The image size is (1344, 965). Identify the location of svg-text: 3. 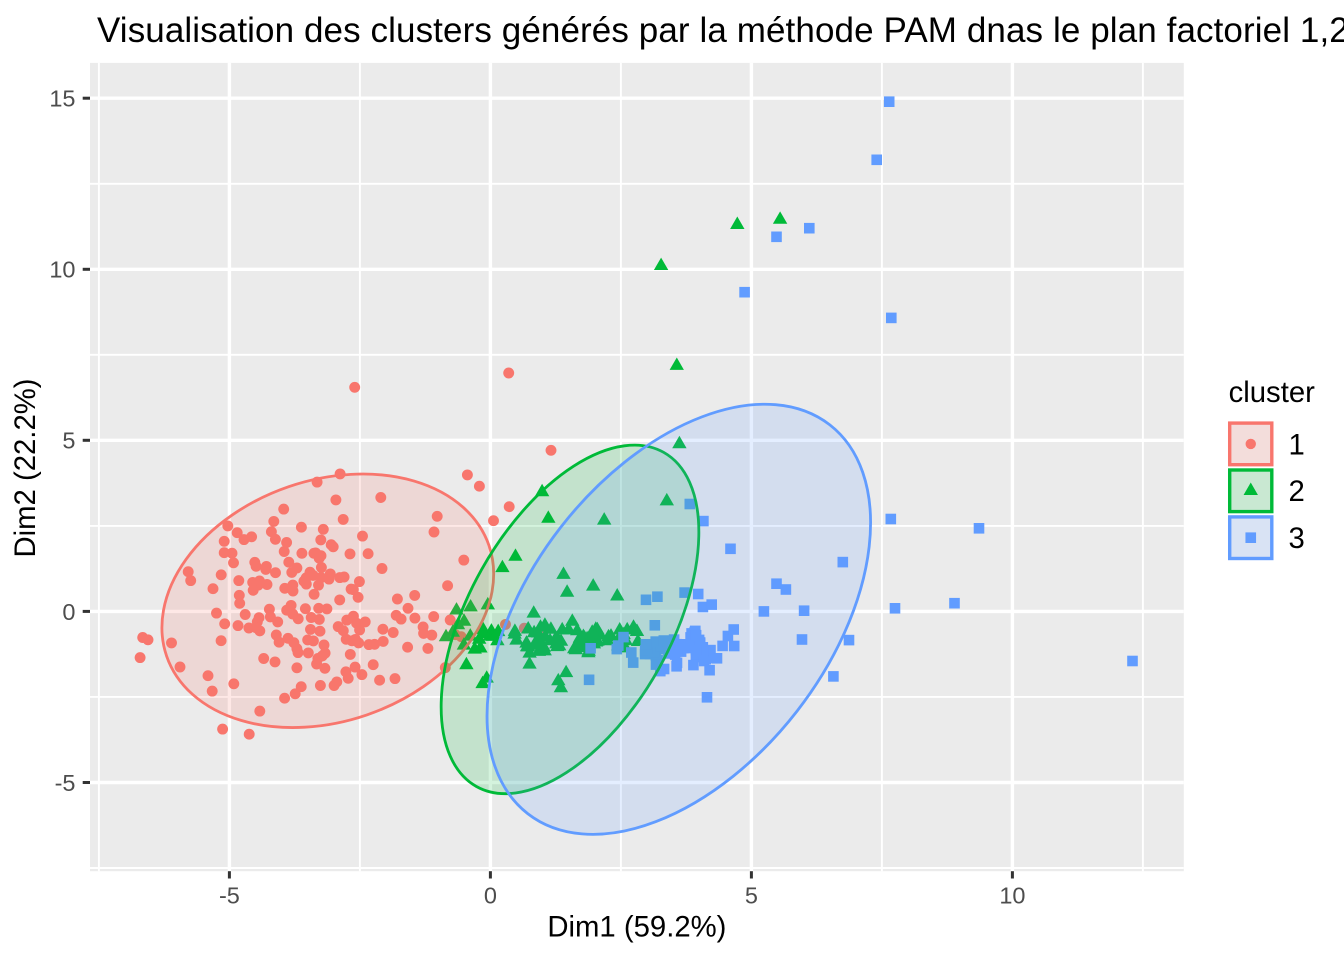
(1297, 538).